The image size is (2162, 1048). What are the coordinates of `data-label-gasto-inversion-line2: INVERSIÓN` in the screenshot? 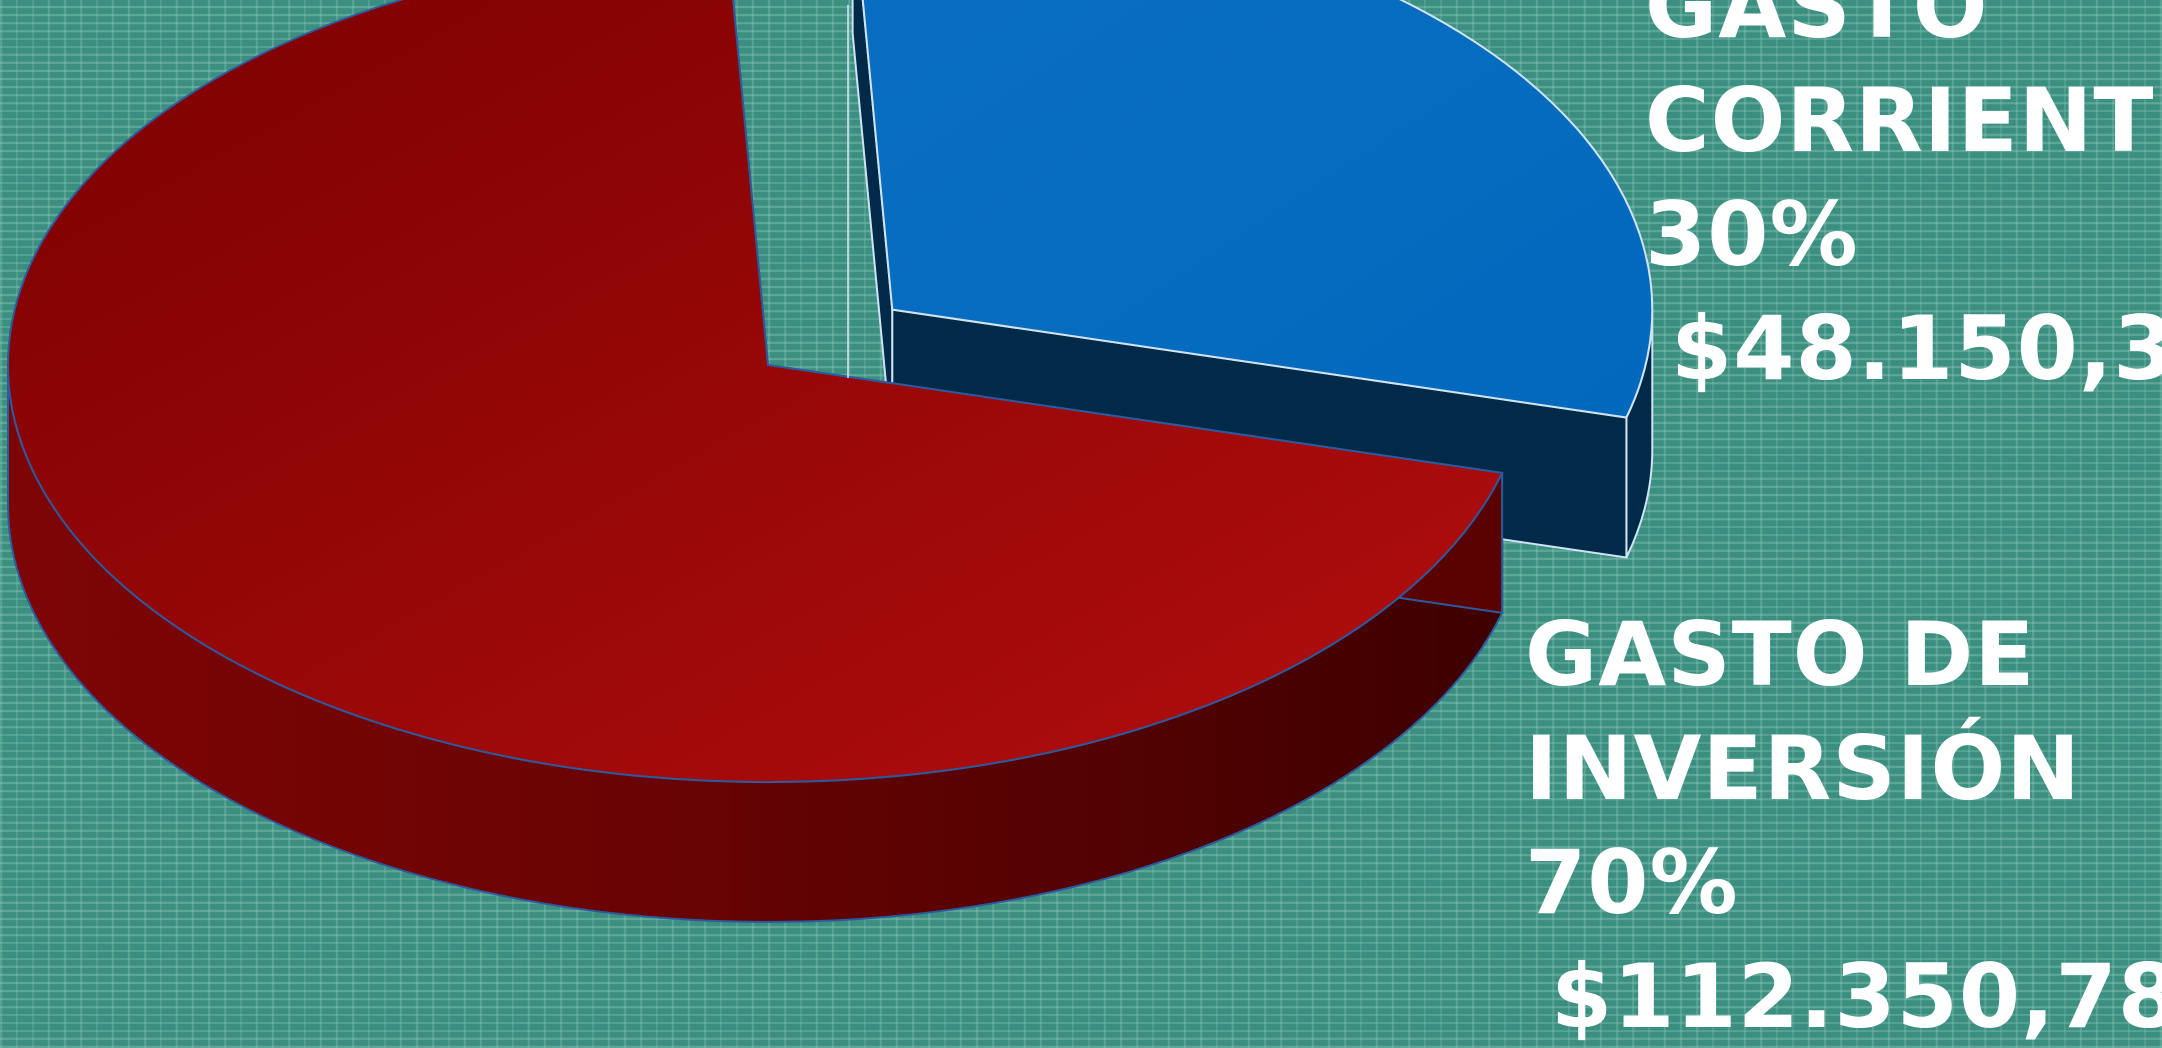 It's located at (1803, 768).